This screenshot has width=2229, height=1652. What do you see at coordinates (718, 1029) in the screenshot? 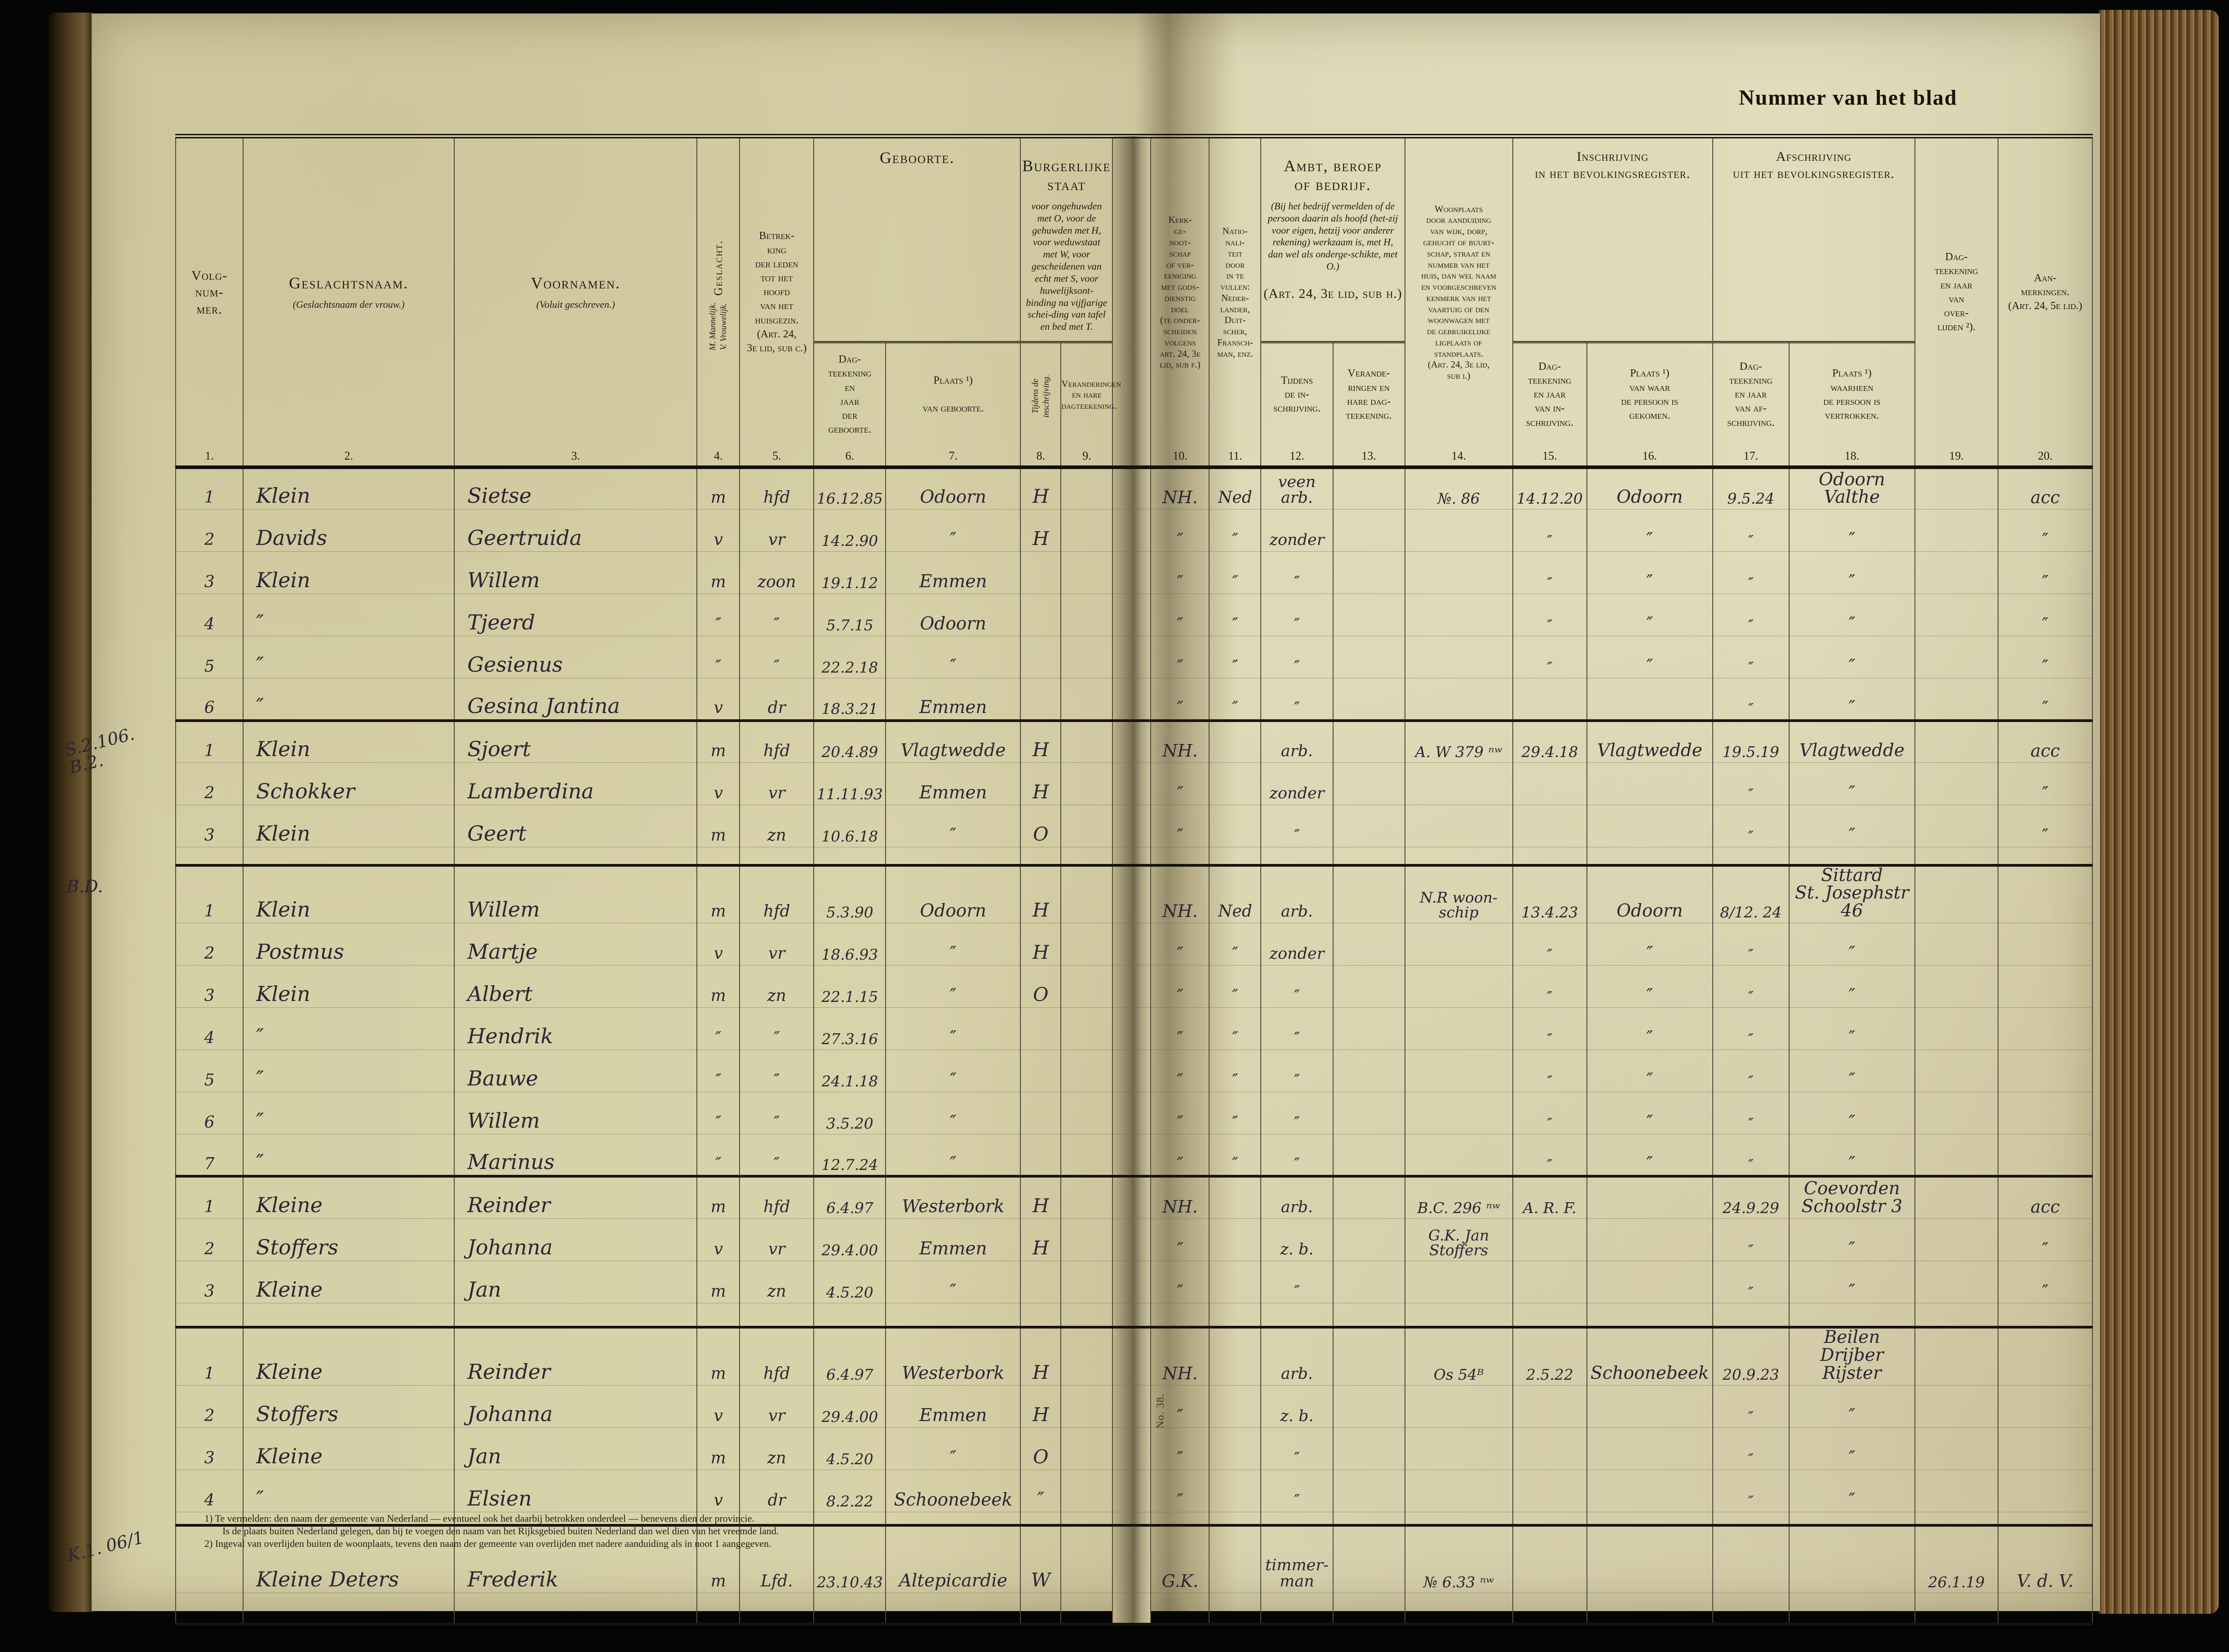
I see `cell-geslacht: ″` at bounding box center [718, 1029].